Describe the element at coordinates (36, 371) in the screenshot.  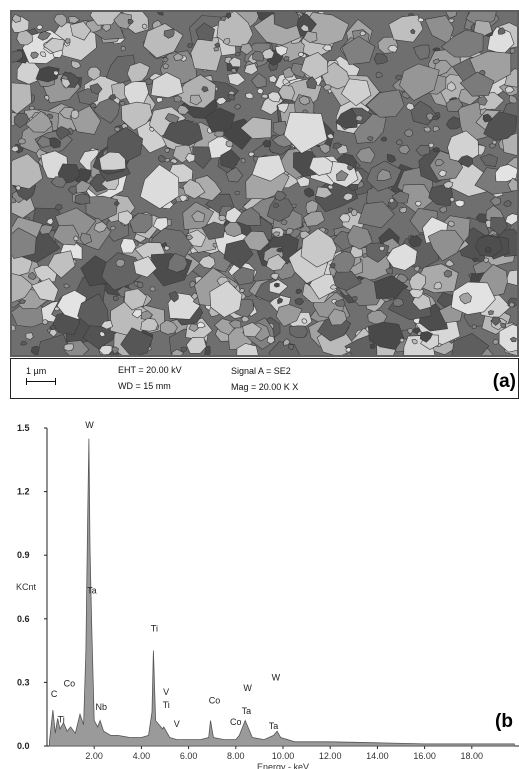
I see `scale-bar-label: 1 µm` at that location.